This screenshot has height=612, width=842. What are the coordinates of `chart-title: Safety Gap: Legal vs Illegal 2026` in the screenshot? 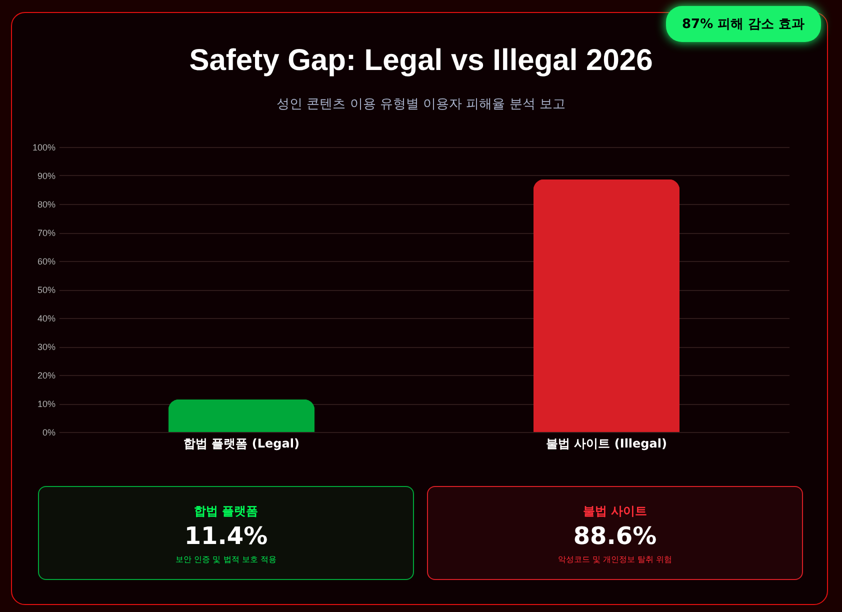 It's located at (421, 61).